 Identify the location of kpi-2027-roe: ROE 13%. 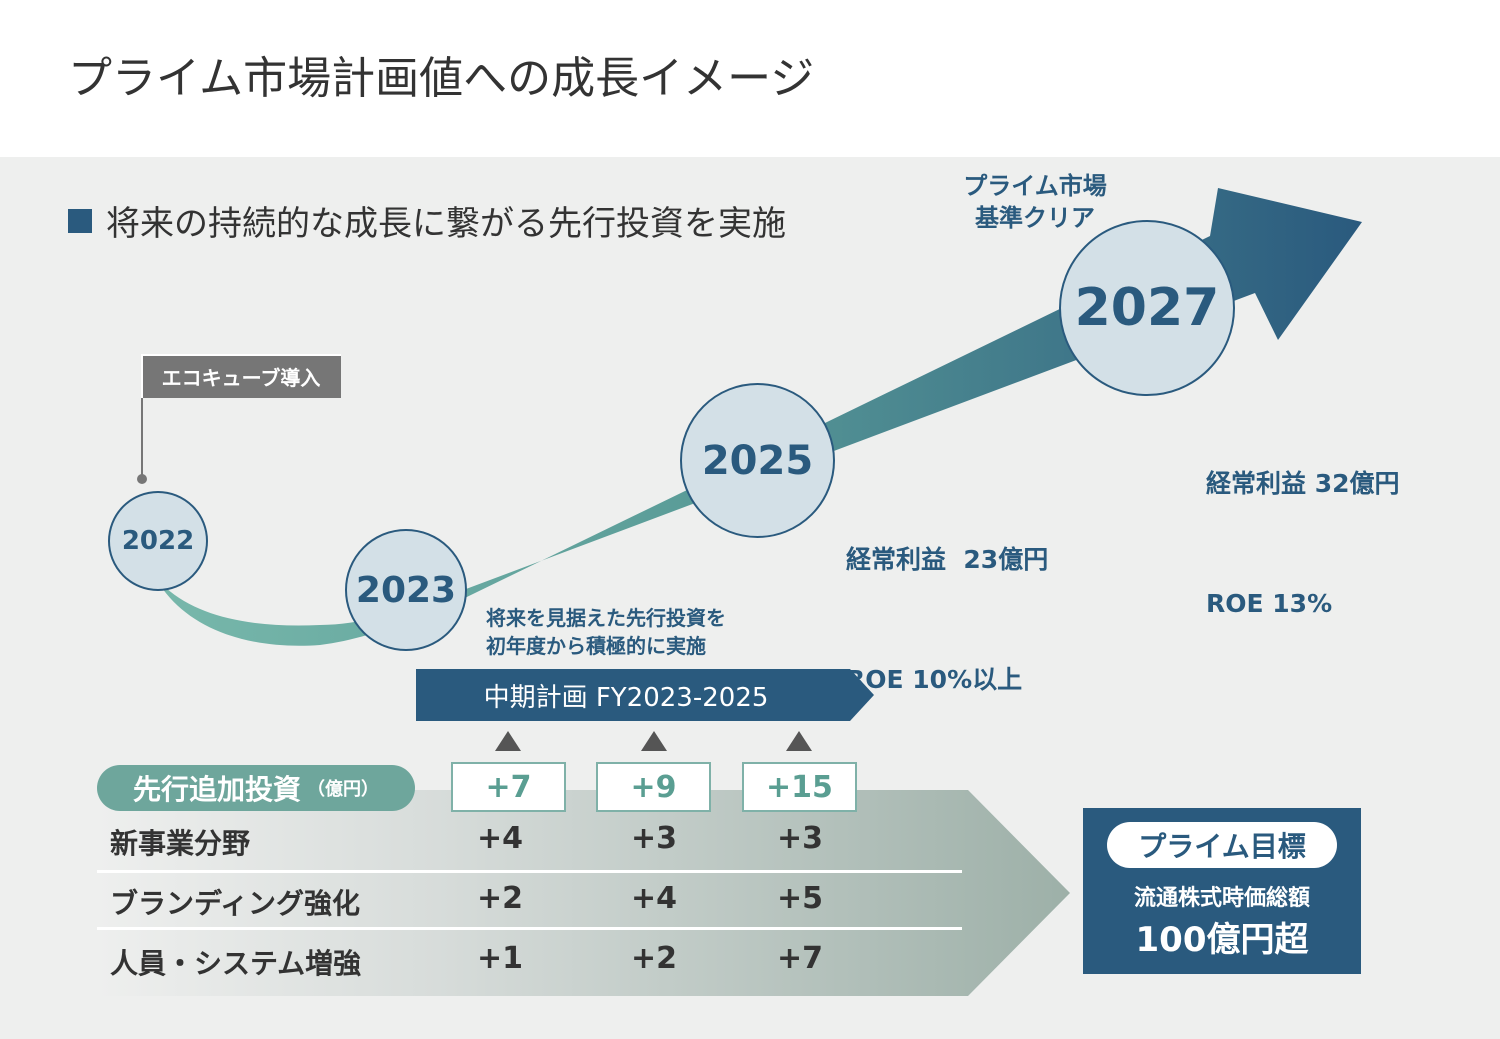
(1269, 603).